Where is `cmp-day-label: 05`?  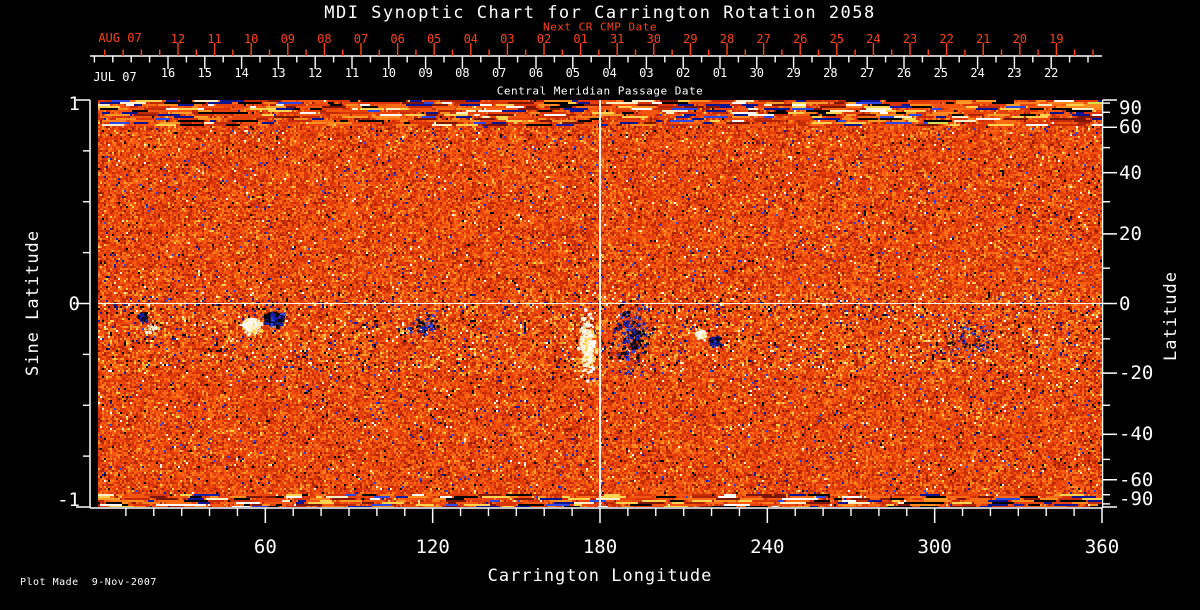
cmp-day-label: 05 is located at coordinates (573, 73).